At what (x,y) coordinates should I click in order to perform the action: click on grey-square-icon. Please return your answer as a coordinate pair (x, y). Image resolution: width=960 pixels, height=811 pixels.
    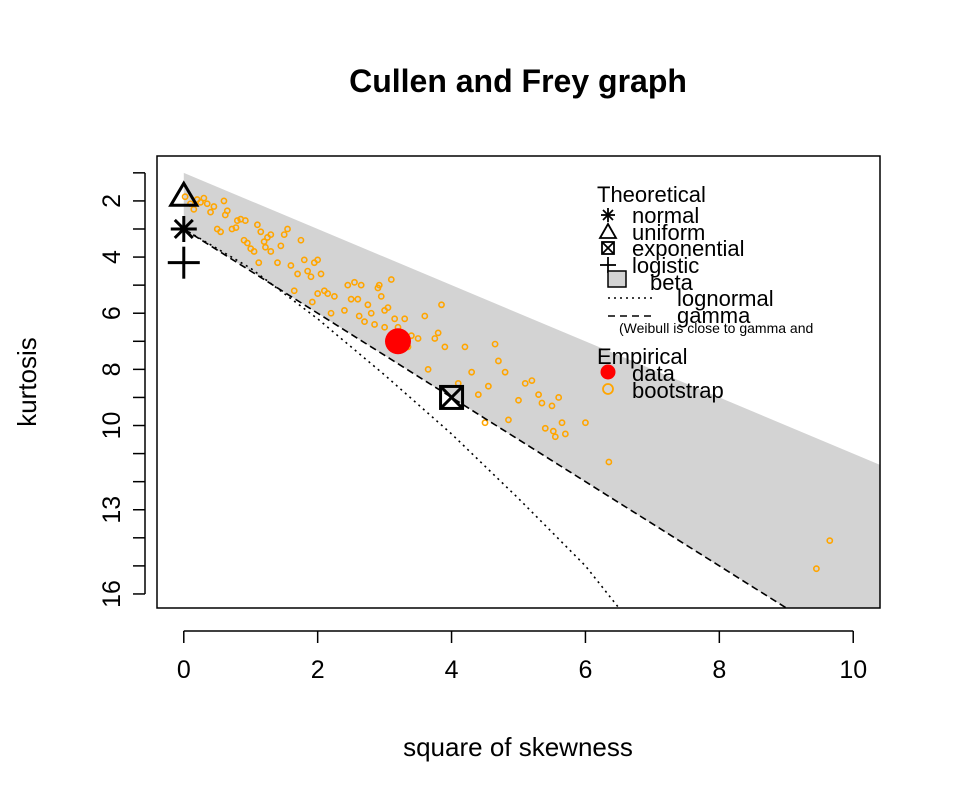
    Looking at the image, I should click on (617, 279).